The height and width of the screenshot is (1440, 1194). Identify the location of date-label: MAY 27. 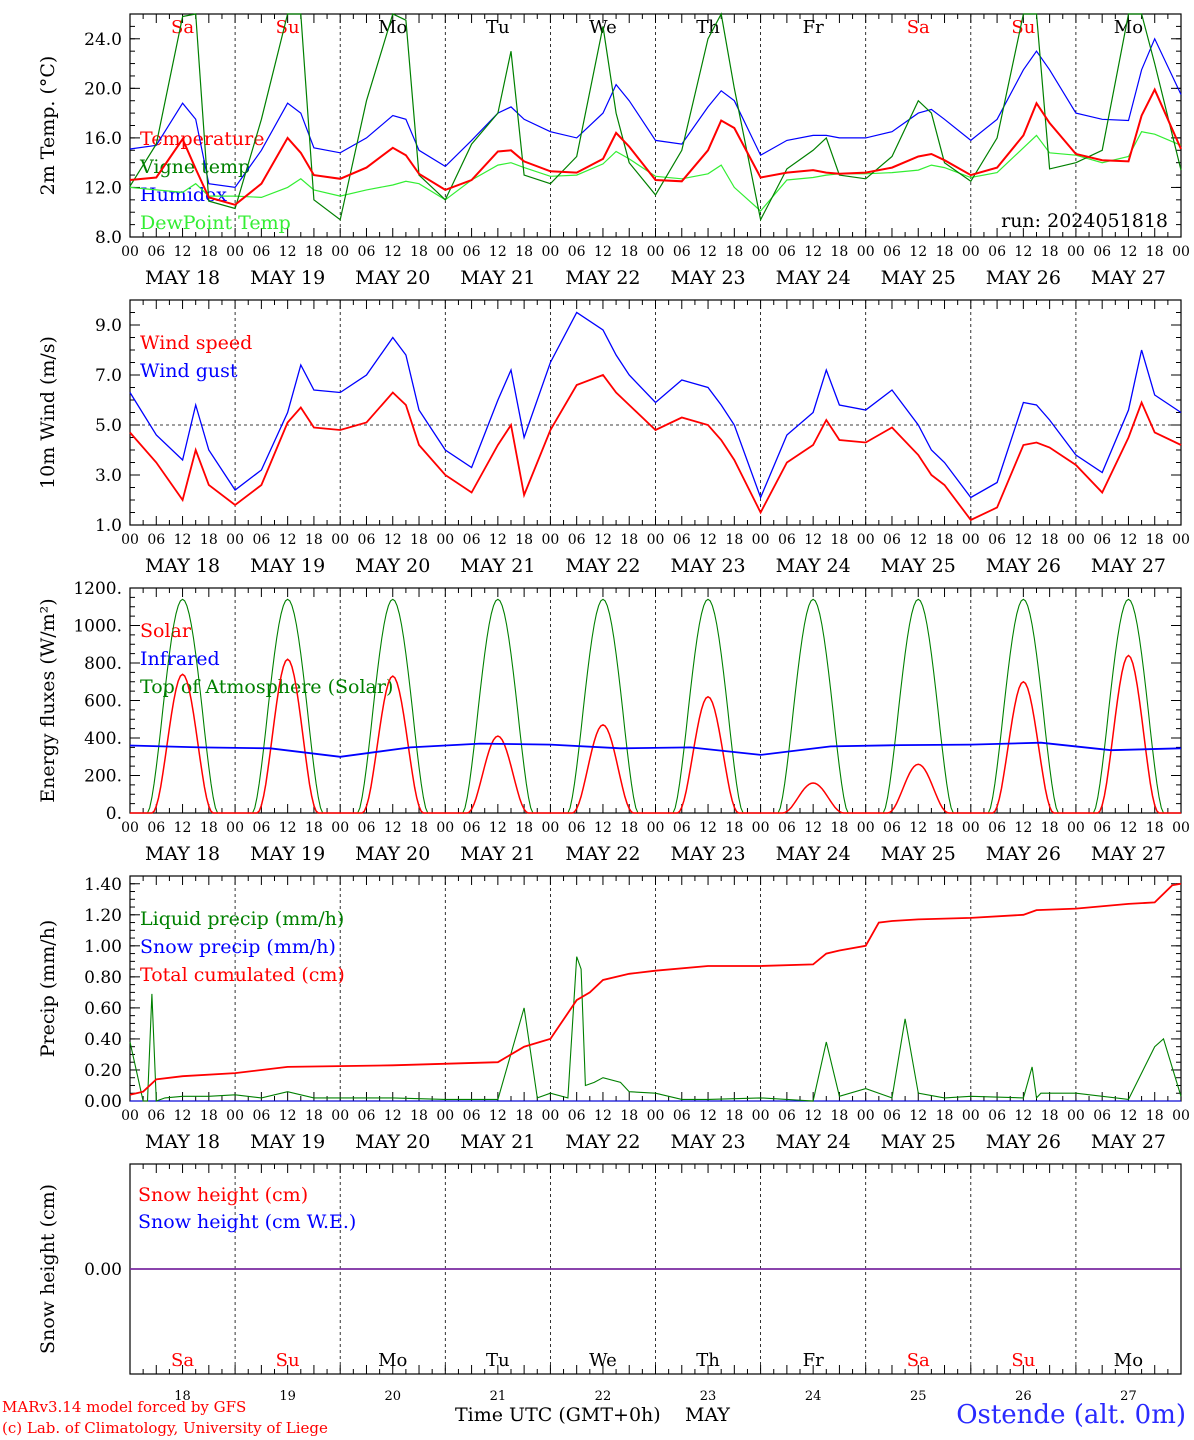
(1128, 854).